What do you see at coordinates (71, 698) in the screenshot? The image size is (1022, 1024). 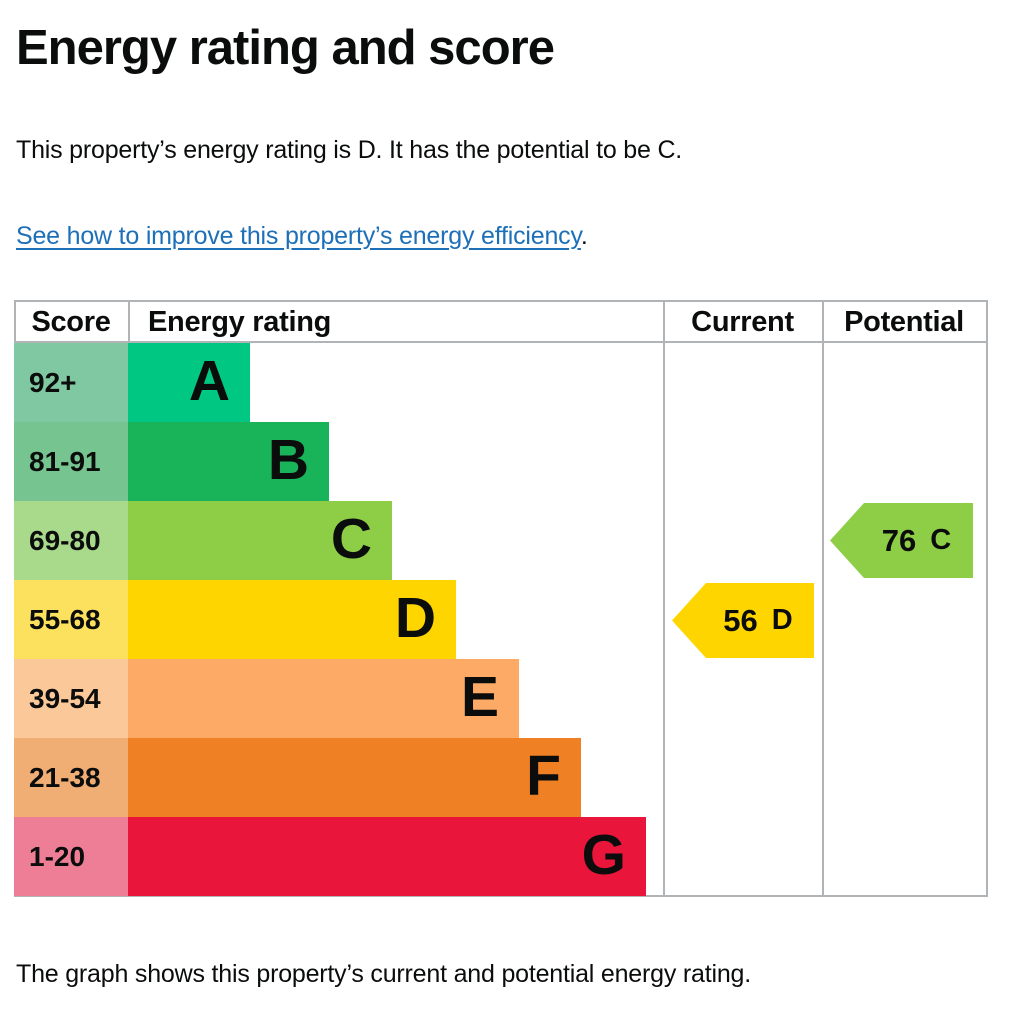 I see `score-range-e: 39-54` at bounding box center [71, 698].